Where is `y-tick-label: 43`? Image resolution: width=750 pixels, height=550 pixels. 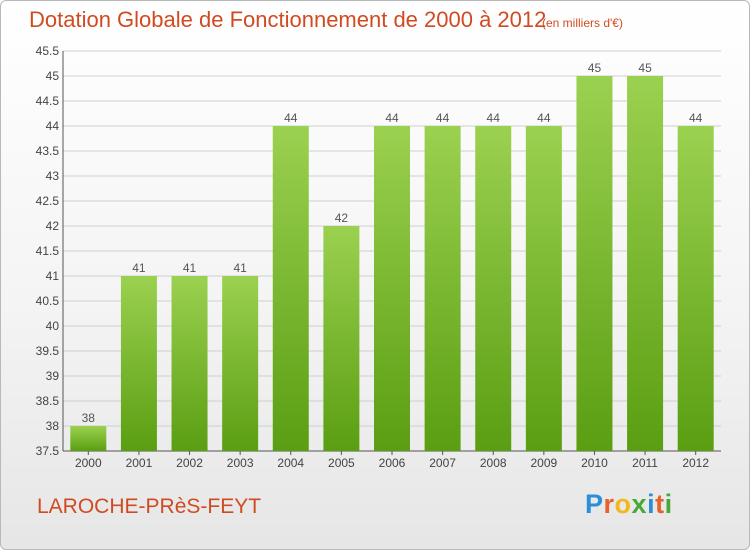 y-tick-label: 43 is located at coordinates (53, 176).